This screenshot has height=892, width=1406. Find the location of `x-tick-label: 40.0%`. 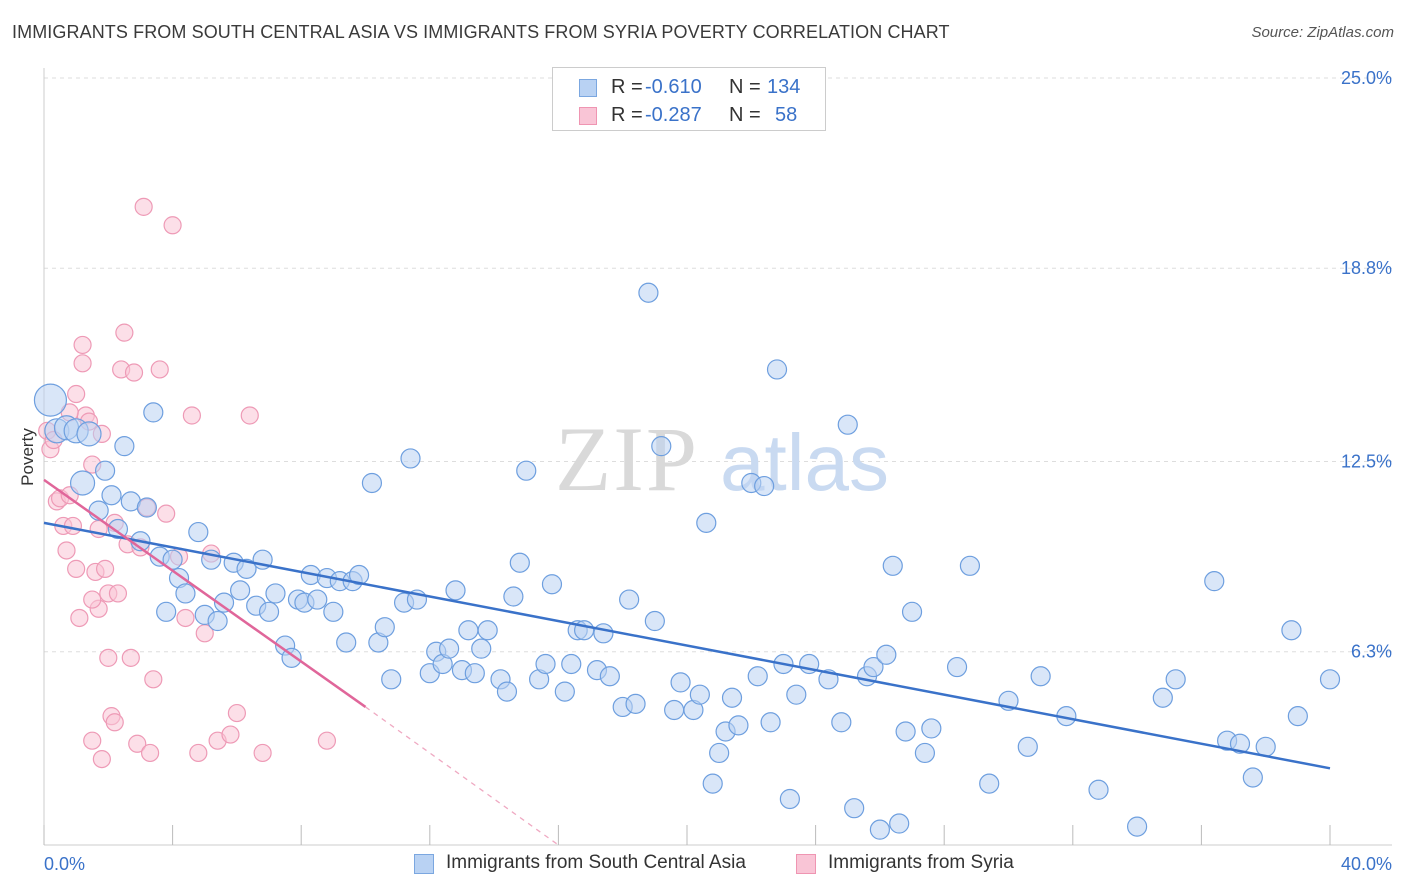

x-tick-label: 40.0% is located at coordinates (1366, 864).